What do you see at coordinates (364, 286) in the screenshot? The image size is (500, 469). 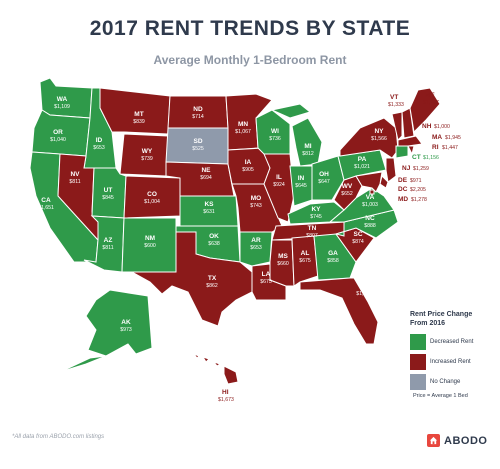 I see `state-abbr-fl: FL` at bounding box center [364, 286].